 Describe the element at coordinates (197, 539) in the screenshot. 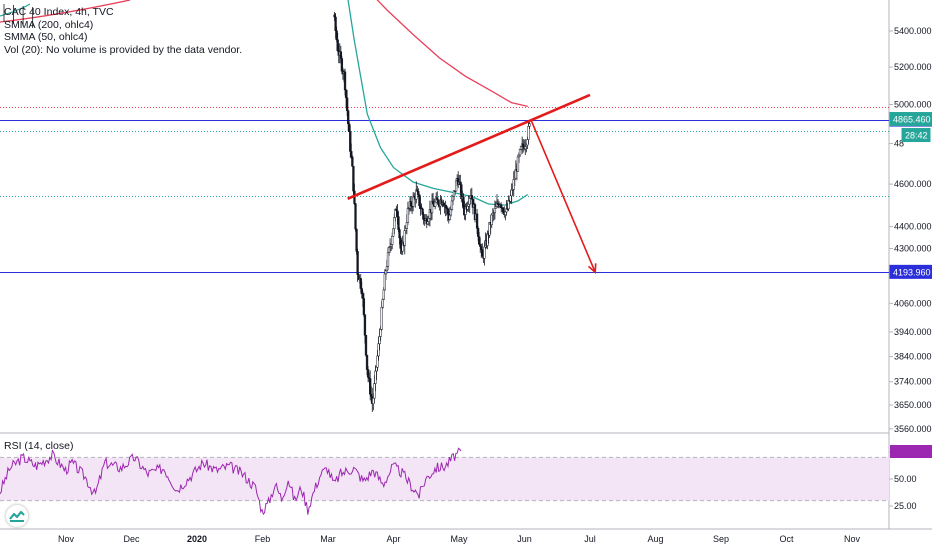

I see `time-tick-label: 2020` at that location.